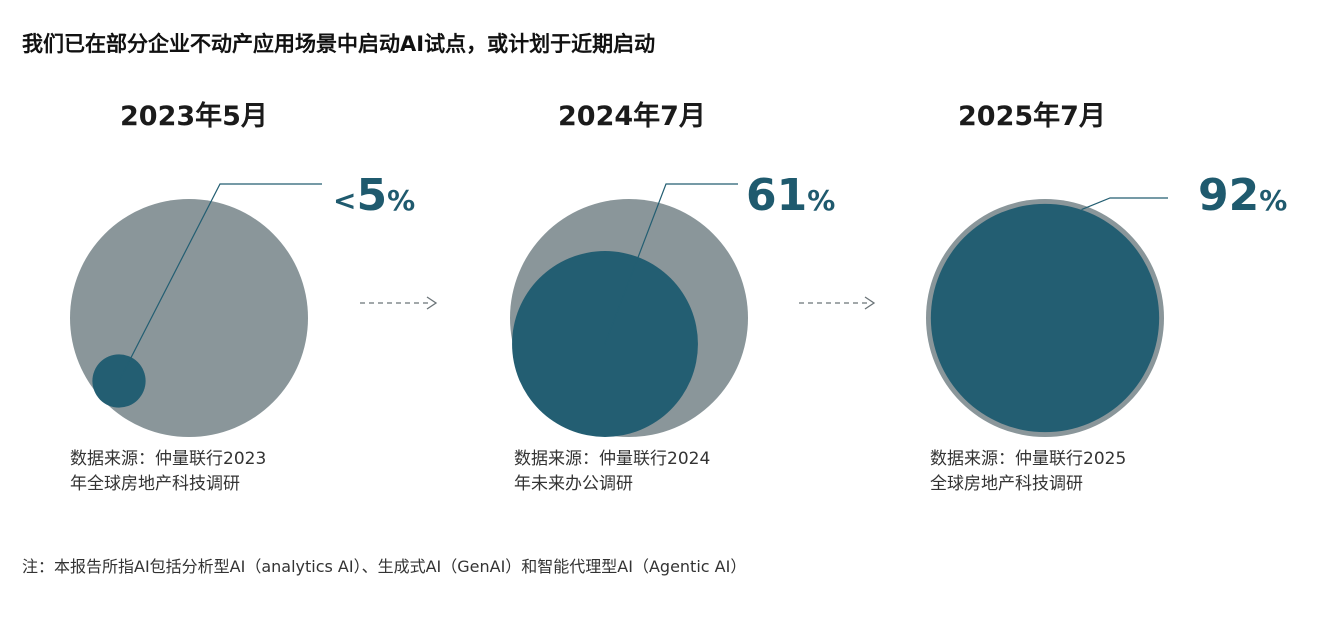 This screenshot has height=620, width=1332. What do you see at coordinates (155, 484) in the screenshot?
I see `source-line: 年全球房地产科技调研` at bounding box center [155, 484].